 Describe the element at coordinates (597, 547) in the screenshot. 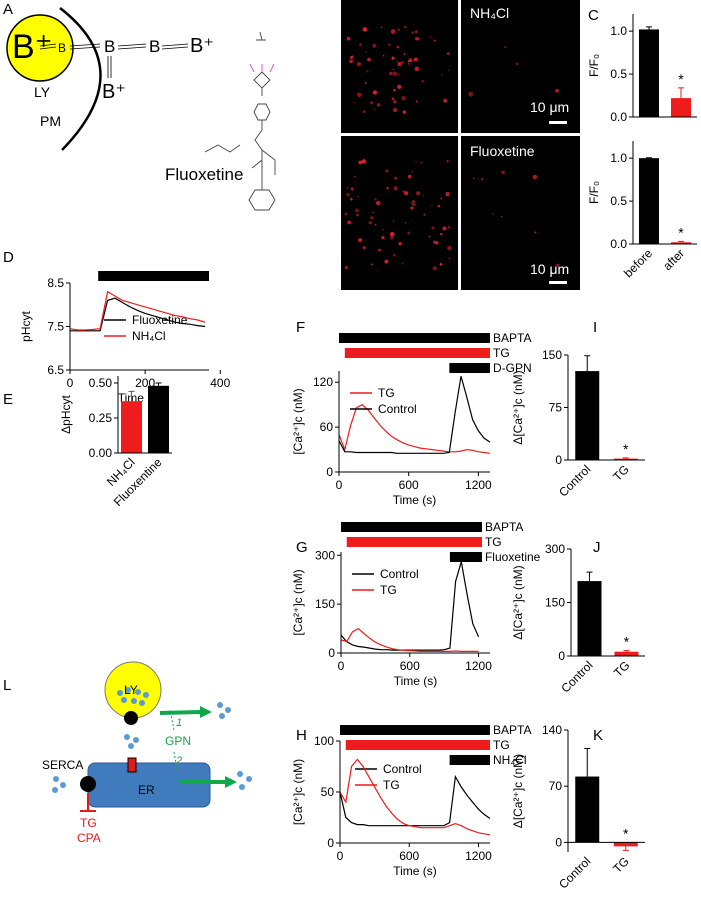

I see `panel-label: J` at that location.